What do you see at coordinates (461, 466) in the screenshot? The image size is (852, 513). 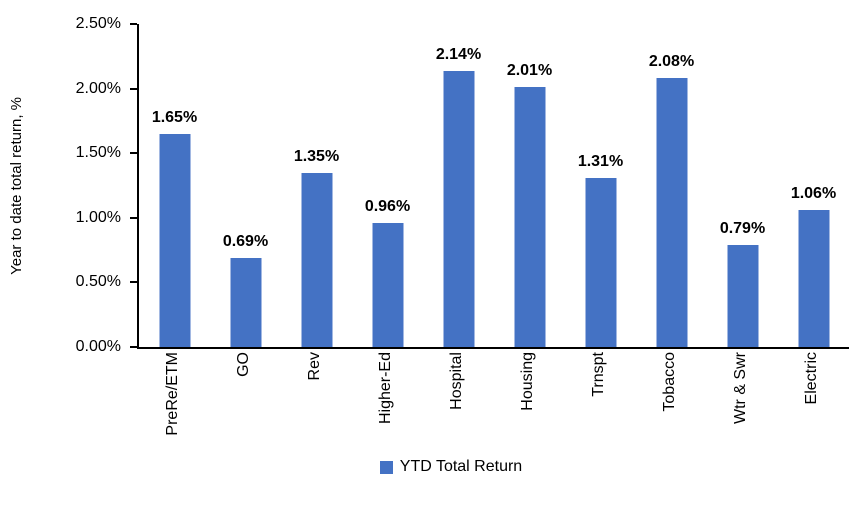 I see `legend-label: YTD Total Return` at bounding box center [461, 466].